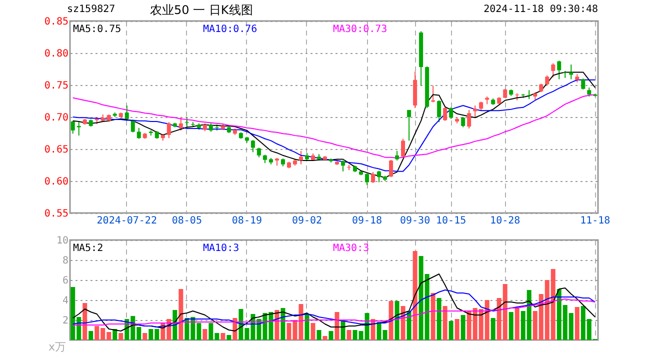 The height and width of the screenshot is (360, 660). Describe the element at coordinates (595, 221) in the screenshot. I see `x-tick-label: 11-18` at that location.